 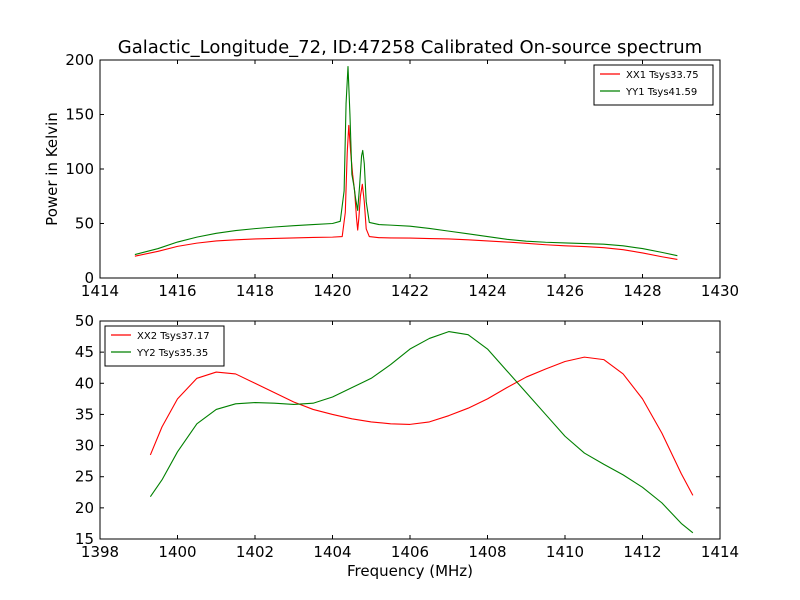 What do you see at coordinates (565, 552) in the screenshot?
I see `x-tick-label: 1410` at bounding box center [565, 552].